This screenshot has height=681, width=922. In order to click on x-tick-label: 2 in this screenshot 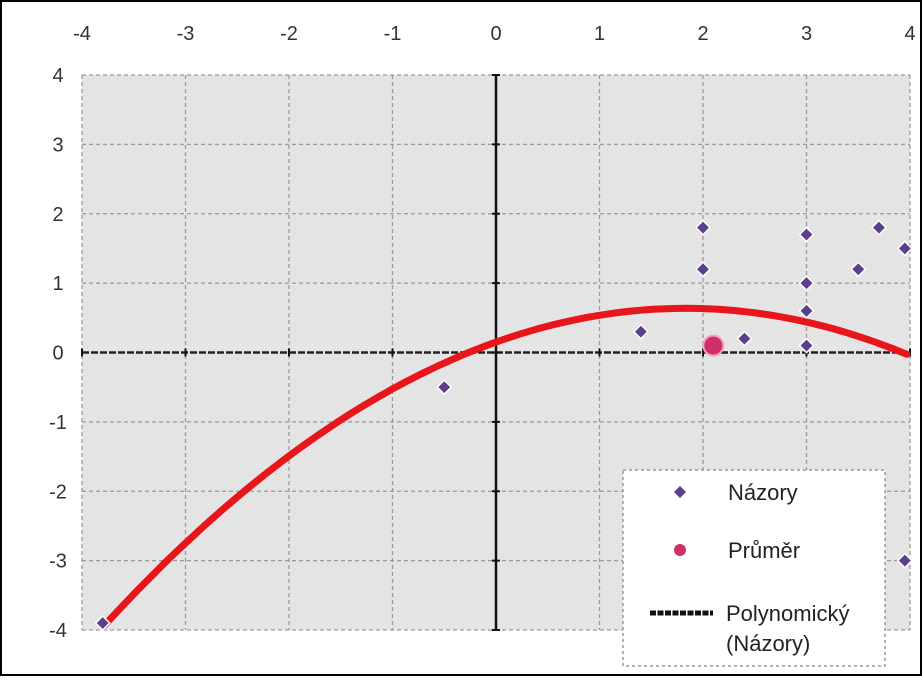, I will do `click(702, 34)`.